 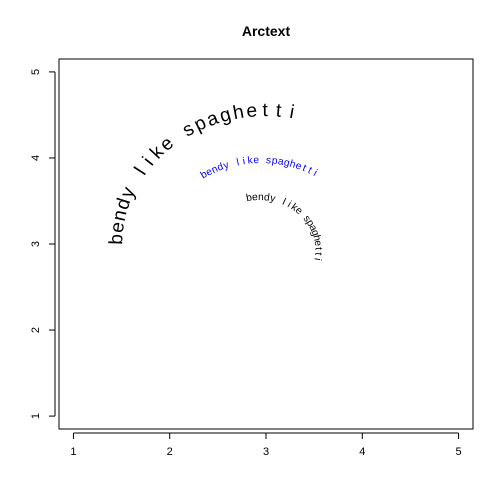 What do you see at coordinates (36, 158) in the screenshot?
I see `y-tick-label: 4` at bounding box center [36, 158].